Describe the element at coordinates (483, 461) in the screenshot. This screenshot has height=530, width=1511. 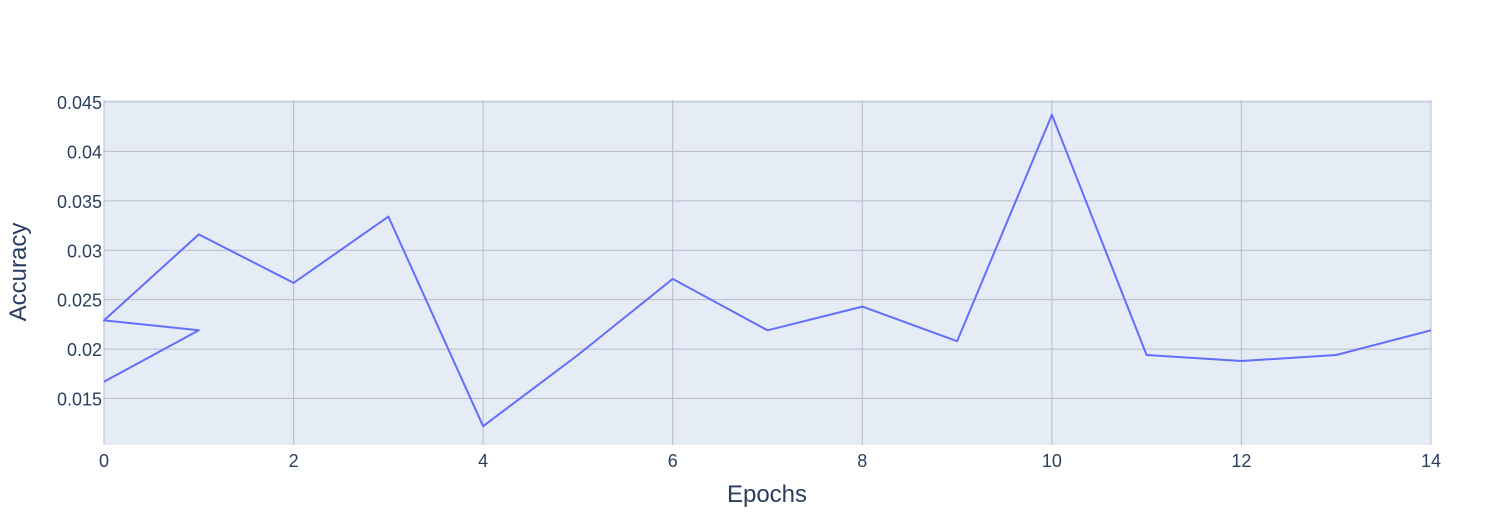
I see `x-tick-label: 4` at that location.